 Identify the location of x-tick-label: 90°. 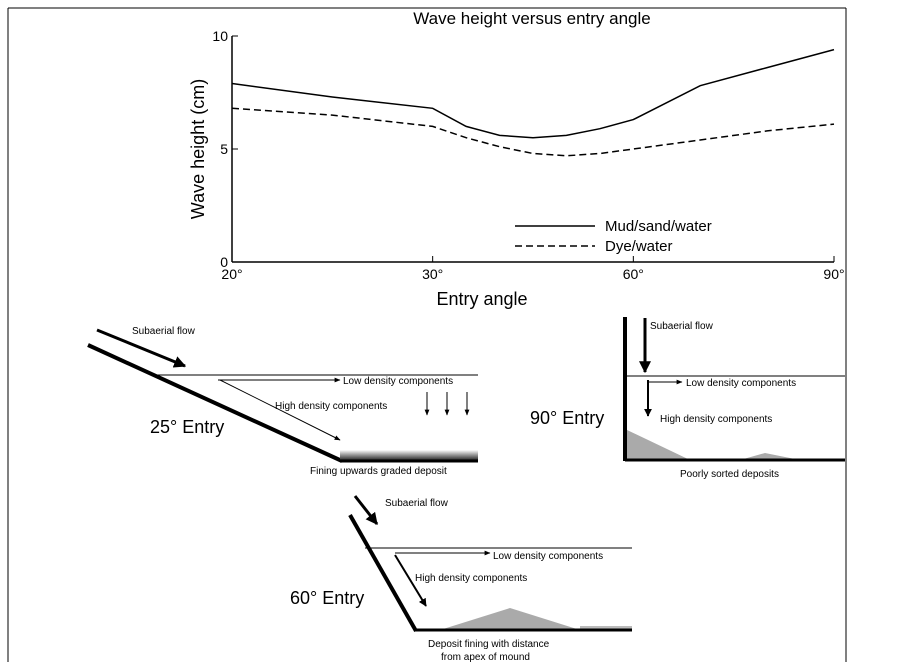
(833, 274).